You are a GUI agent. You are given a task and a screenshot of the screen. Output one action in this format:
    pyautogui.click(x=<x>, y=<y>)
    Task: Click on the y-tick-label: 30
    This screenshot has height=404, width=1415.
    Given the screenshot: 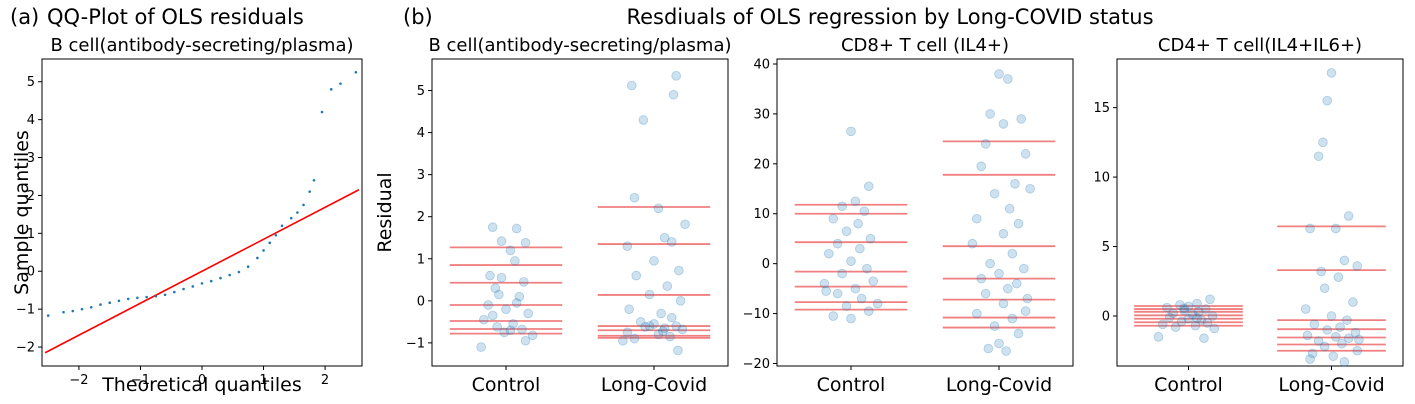 What is the action you would take?
    pyautogui.click(x=761, y=114)
    